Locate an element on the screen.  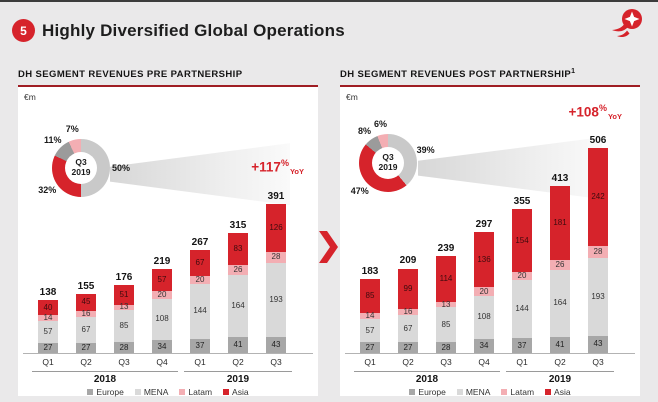
bar-total-label: 506 is located at coordinates (598, 141).